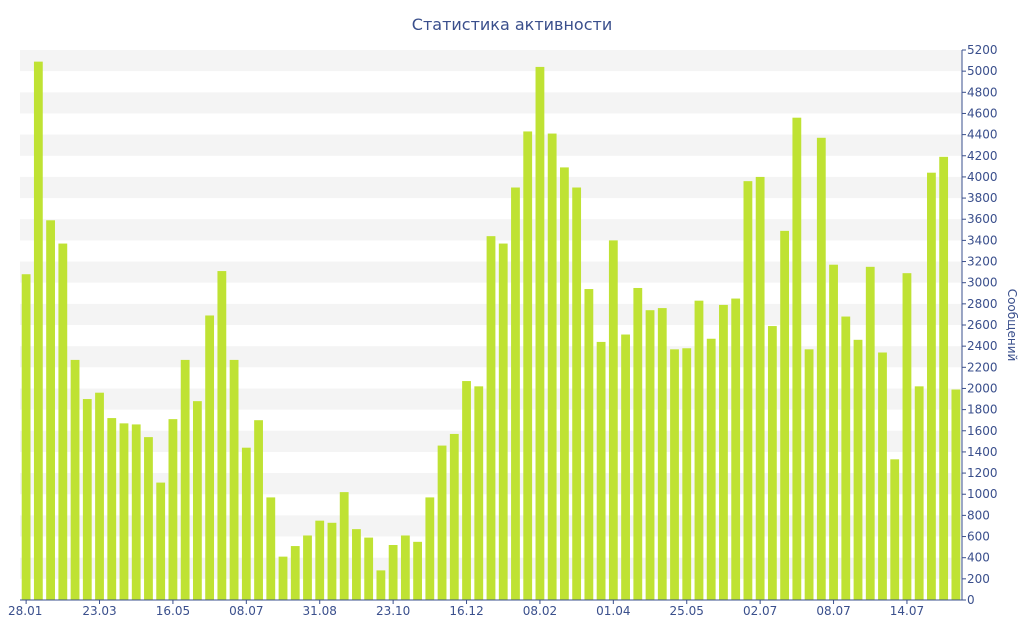 The width and height of the screenshot is (1024, 640). I want to click on y-tick-label: 1400, so click(982, 452).